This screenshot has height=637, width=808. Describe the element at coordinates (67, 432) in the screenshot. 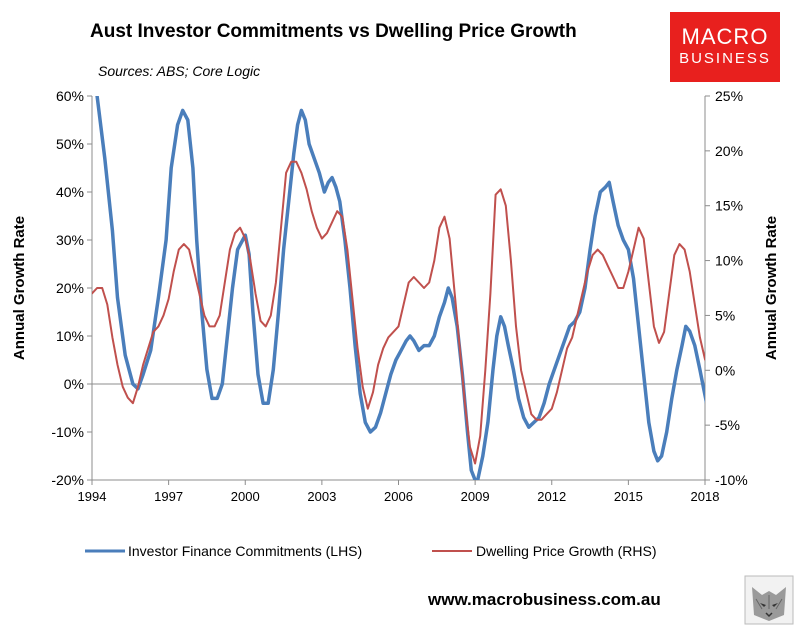

I see `left-tick-label: -10%` at that location.